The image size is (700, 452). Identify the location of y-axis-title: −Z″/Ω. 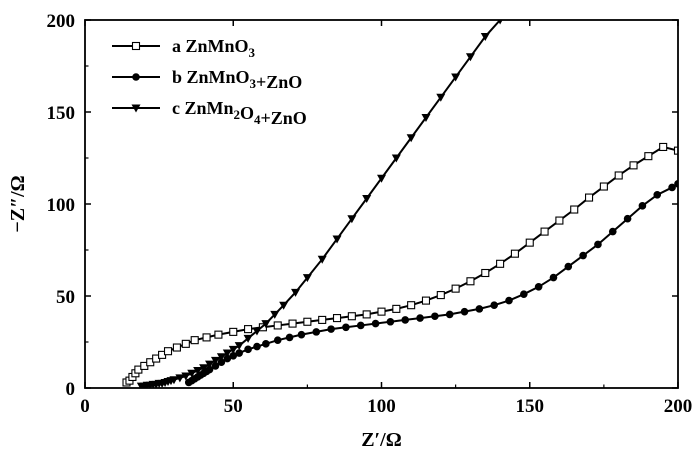
(18, 203).